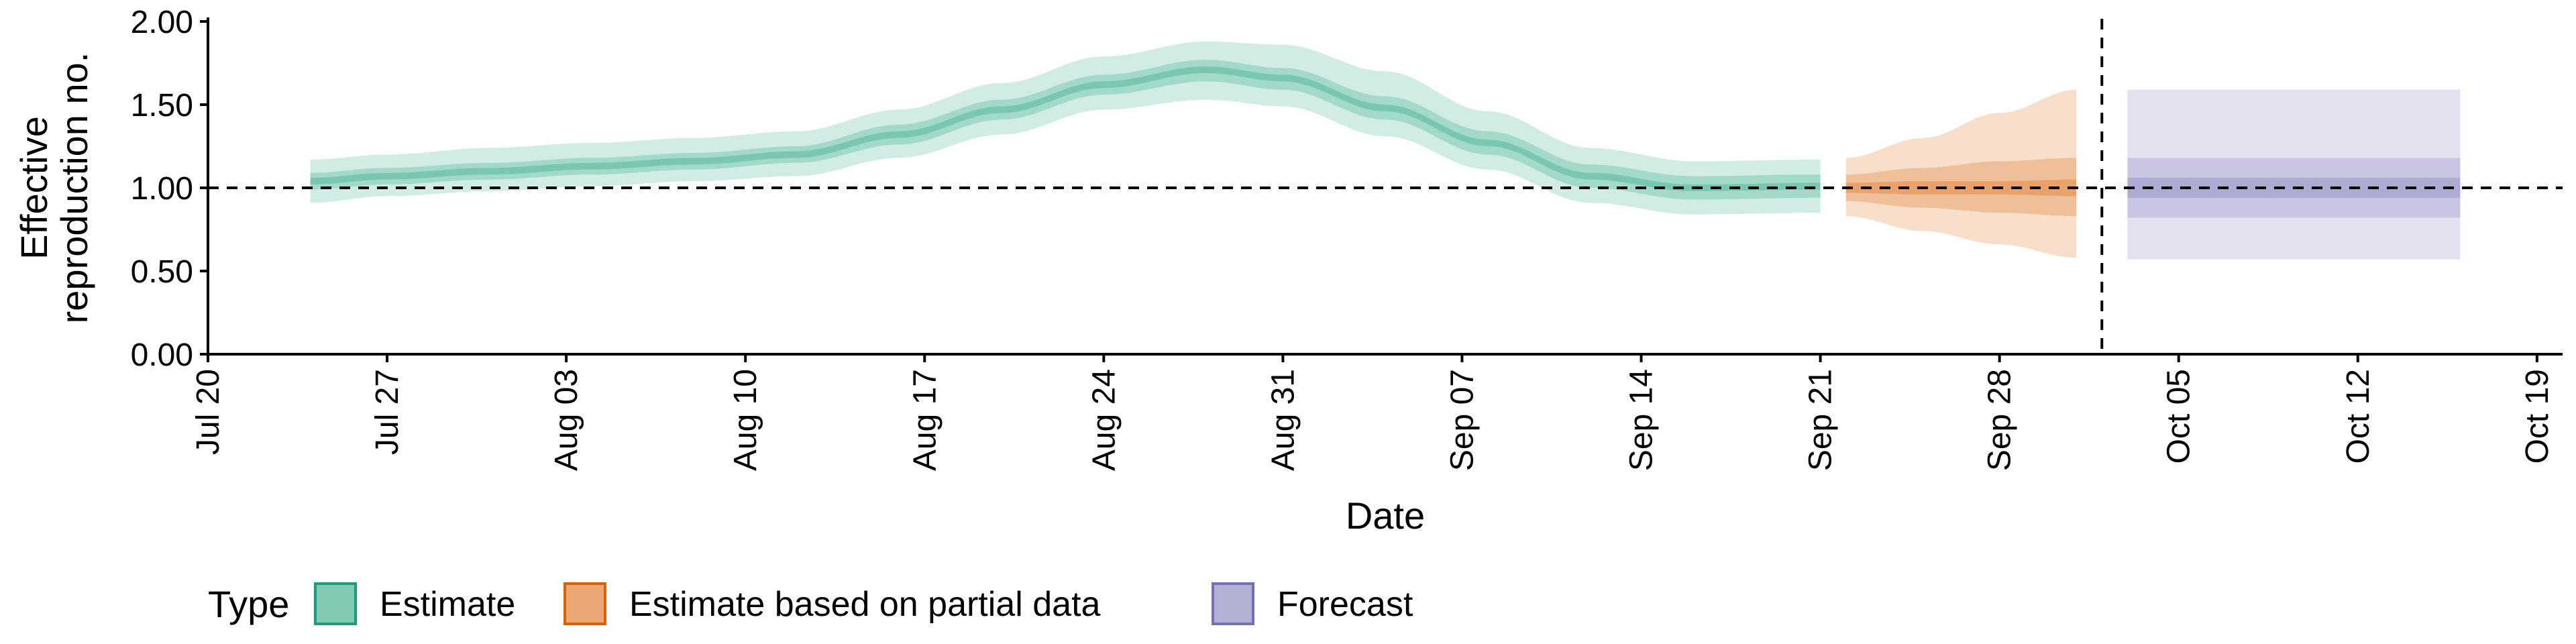 The height and width of the screenshot is (644, 2576). Describe the element at coordinates (2179, 416) in the screenshot. I see `x-tick-label: Oct 05` at that location.